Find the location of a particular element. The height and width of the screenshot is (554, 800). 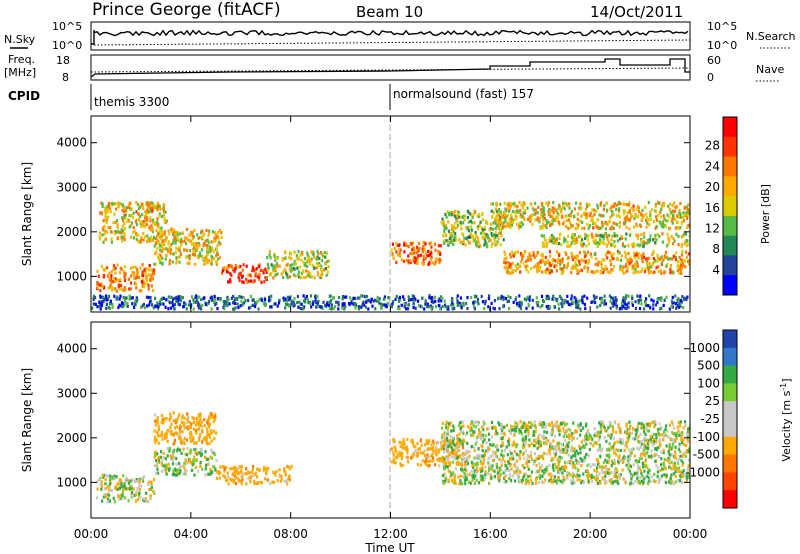

power-colorbar-tick: 28 is located at coordinates (712, 146).